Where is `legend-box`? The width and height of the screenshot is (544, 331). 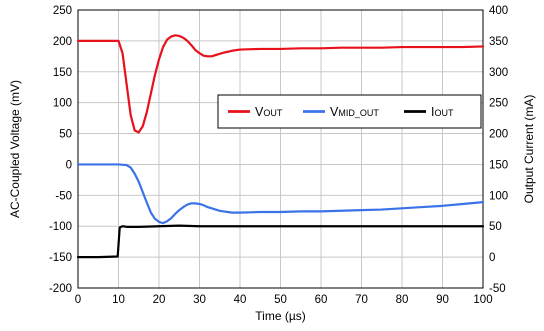 legend-box is located at coordinates (349, 111).